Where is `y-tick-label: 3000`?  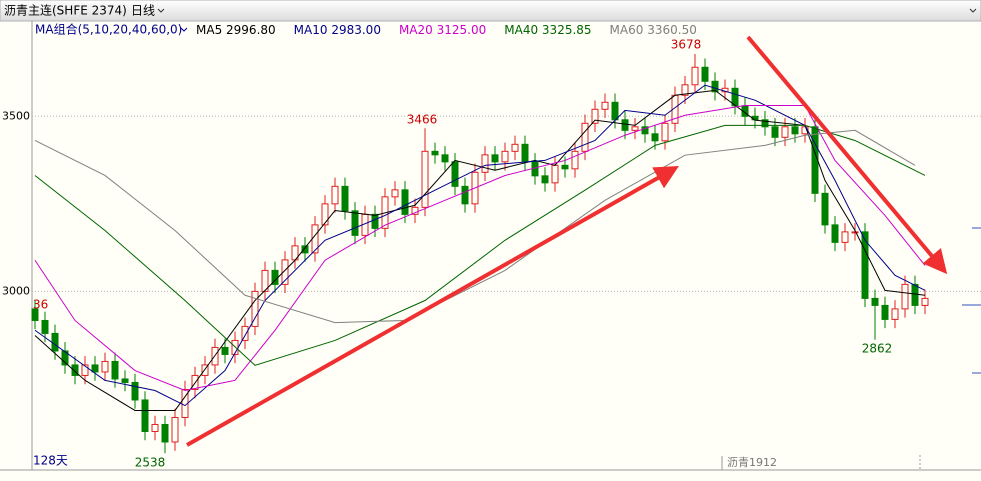
y-tick-label: 3000 is located at coordinates (16, 290).